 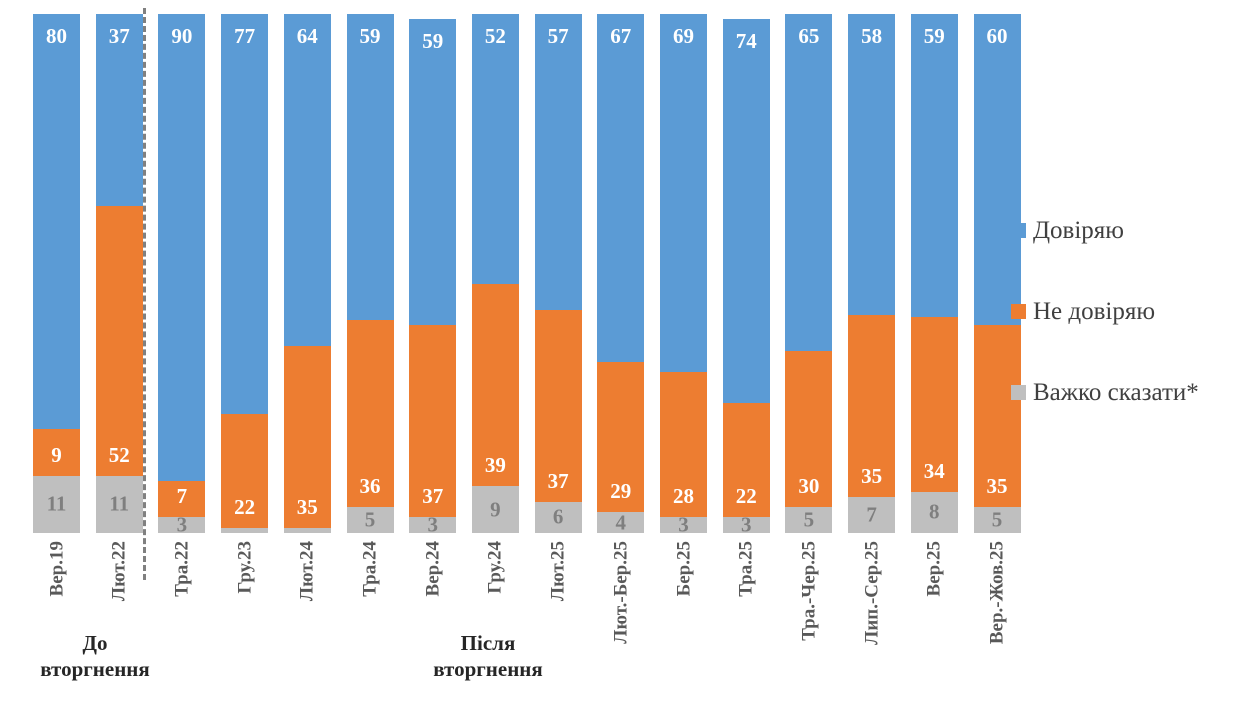 I want to click on x-axis-label-Гру.23: Гру.23, so click(x=244, y=586).